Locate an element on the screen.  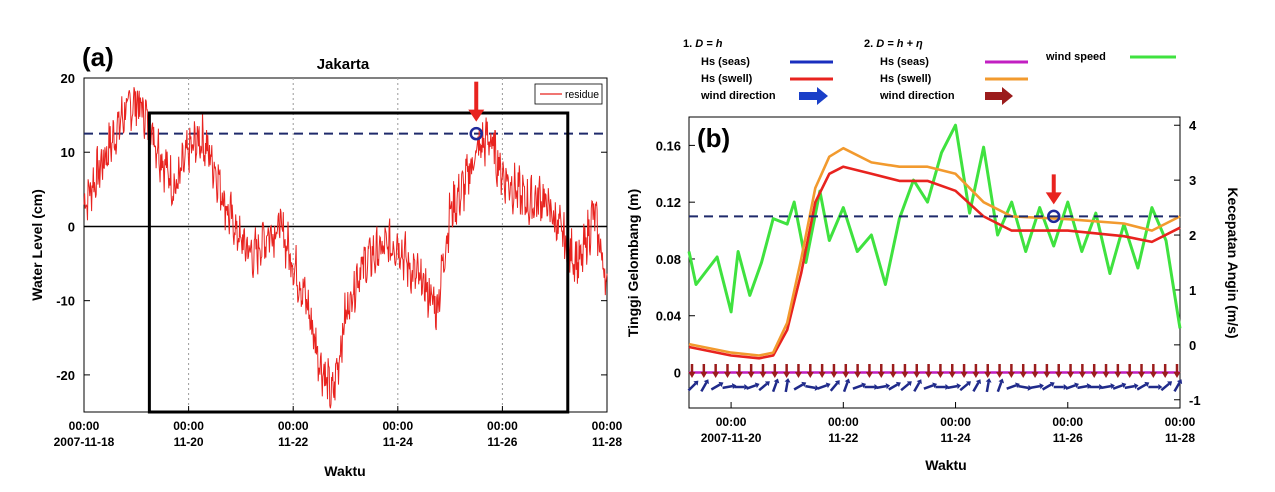
panel-a-legend: residue is located at coordinates (568, 94).